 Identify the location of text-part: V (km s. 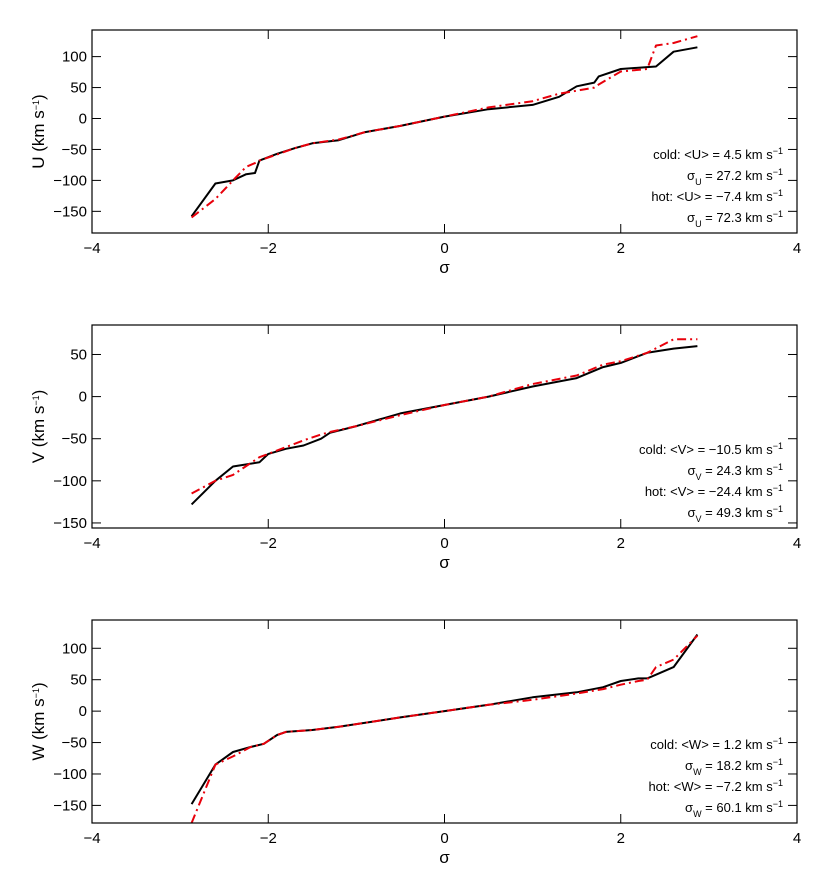
(38, 435).